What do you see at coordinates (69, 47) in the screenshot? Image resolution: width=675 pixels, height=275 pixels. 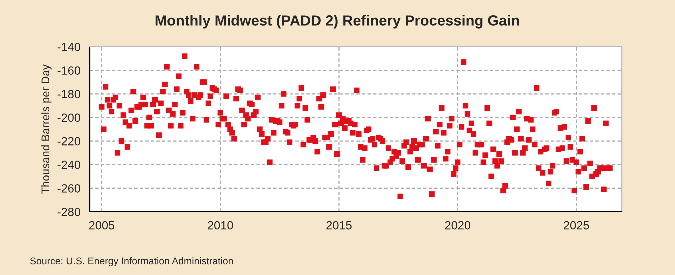 I see `y-tick-label: -140` at bounding box center [69, 47].